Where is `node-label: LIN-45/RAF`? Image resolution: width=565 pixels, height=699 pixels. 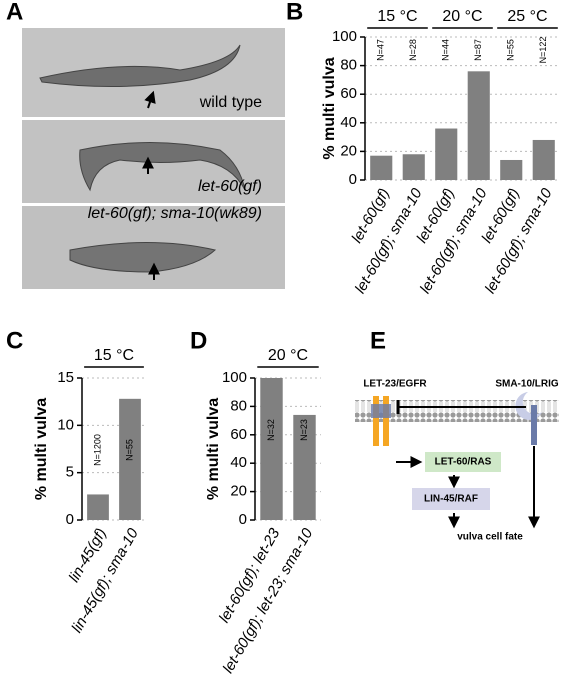 node-label: LIN-45/RAF is located at coordinates (451, 499).